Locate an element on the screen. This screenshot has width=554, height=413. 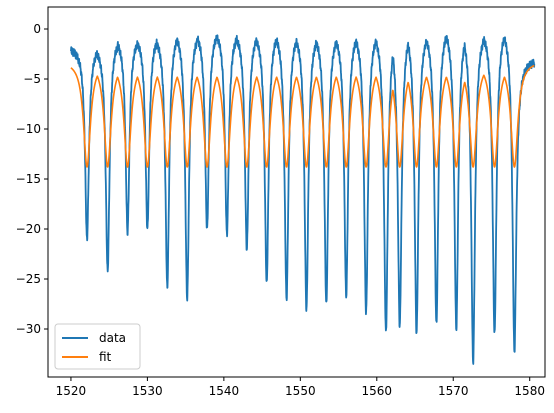
legend-fit-label: fit is located at coordinates (105, 357).